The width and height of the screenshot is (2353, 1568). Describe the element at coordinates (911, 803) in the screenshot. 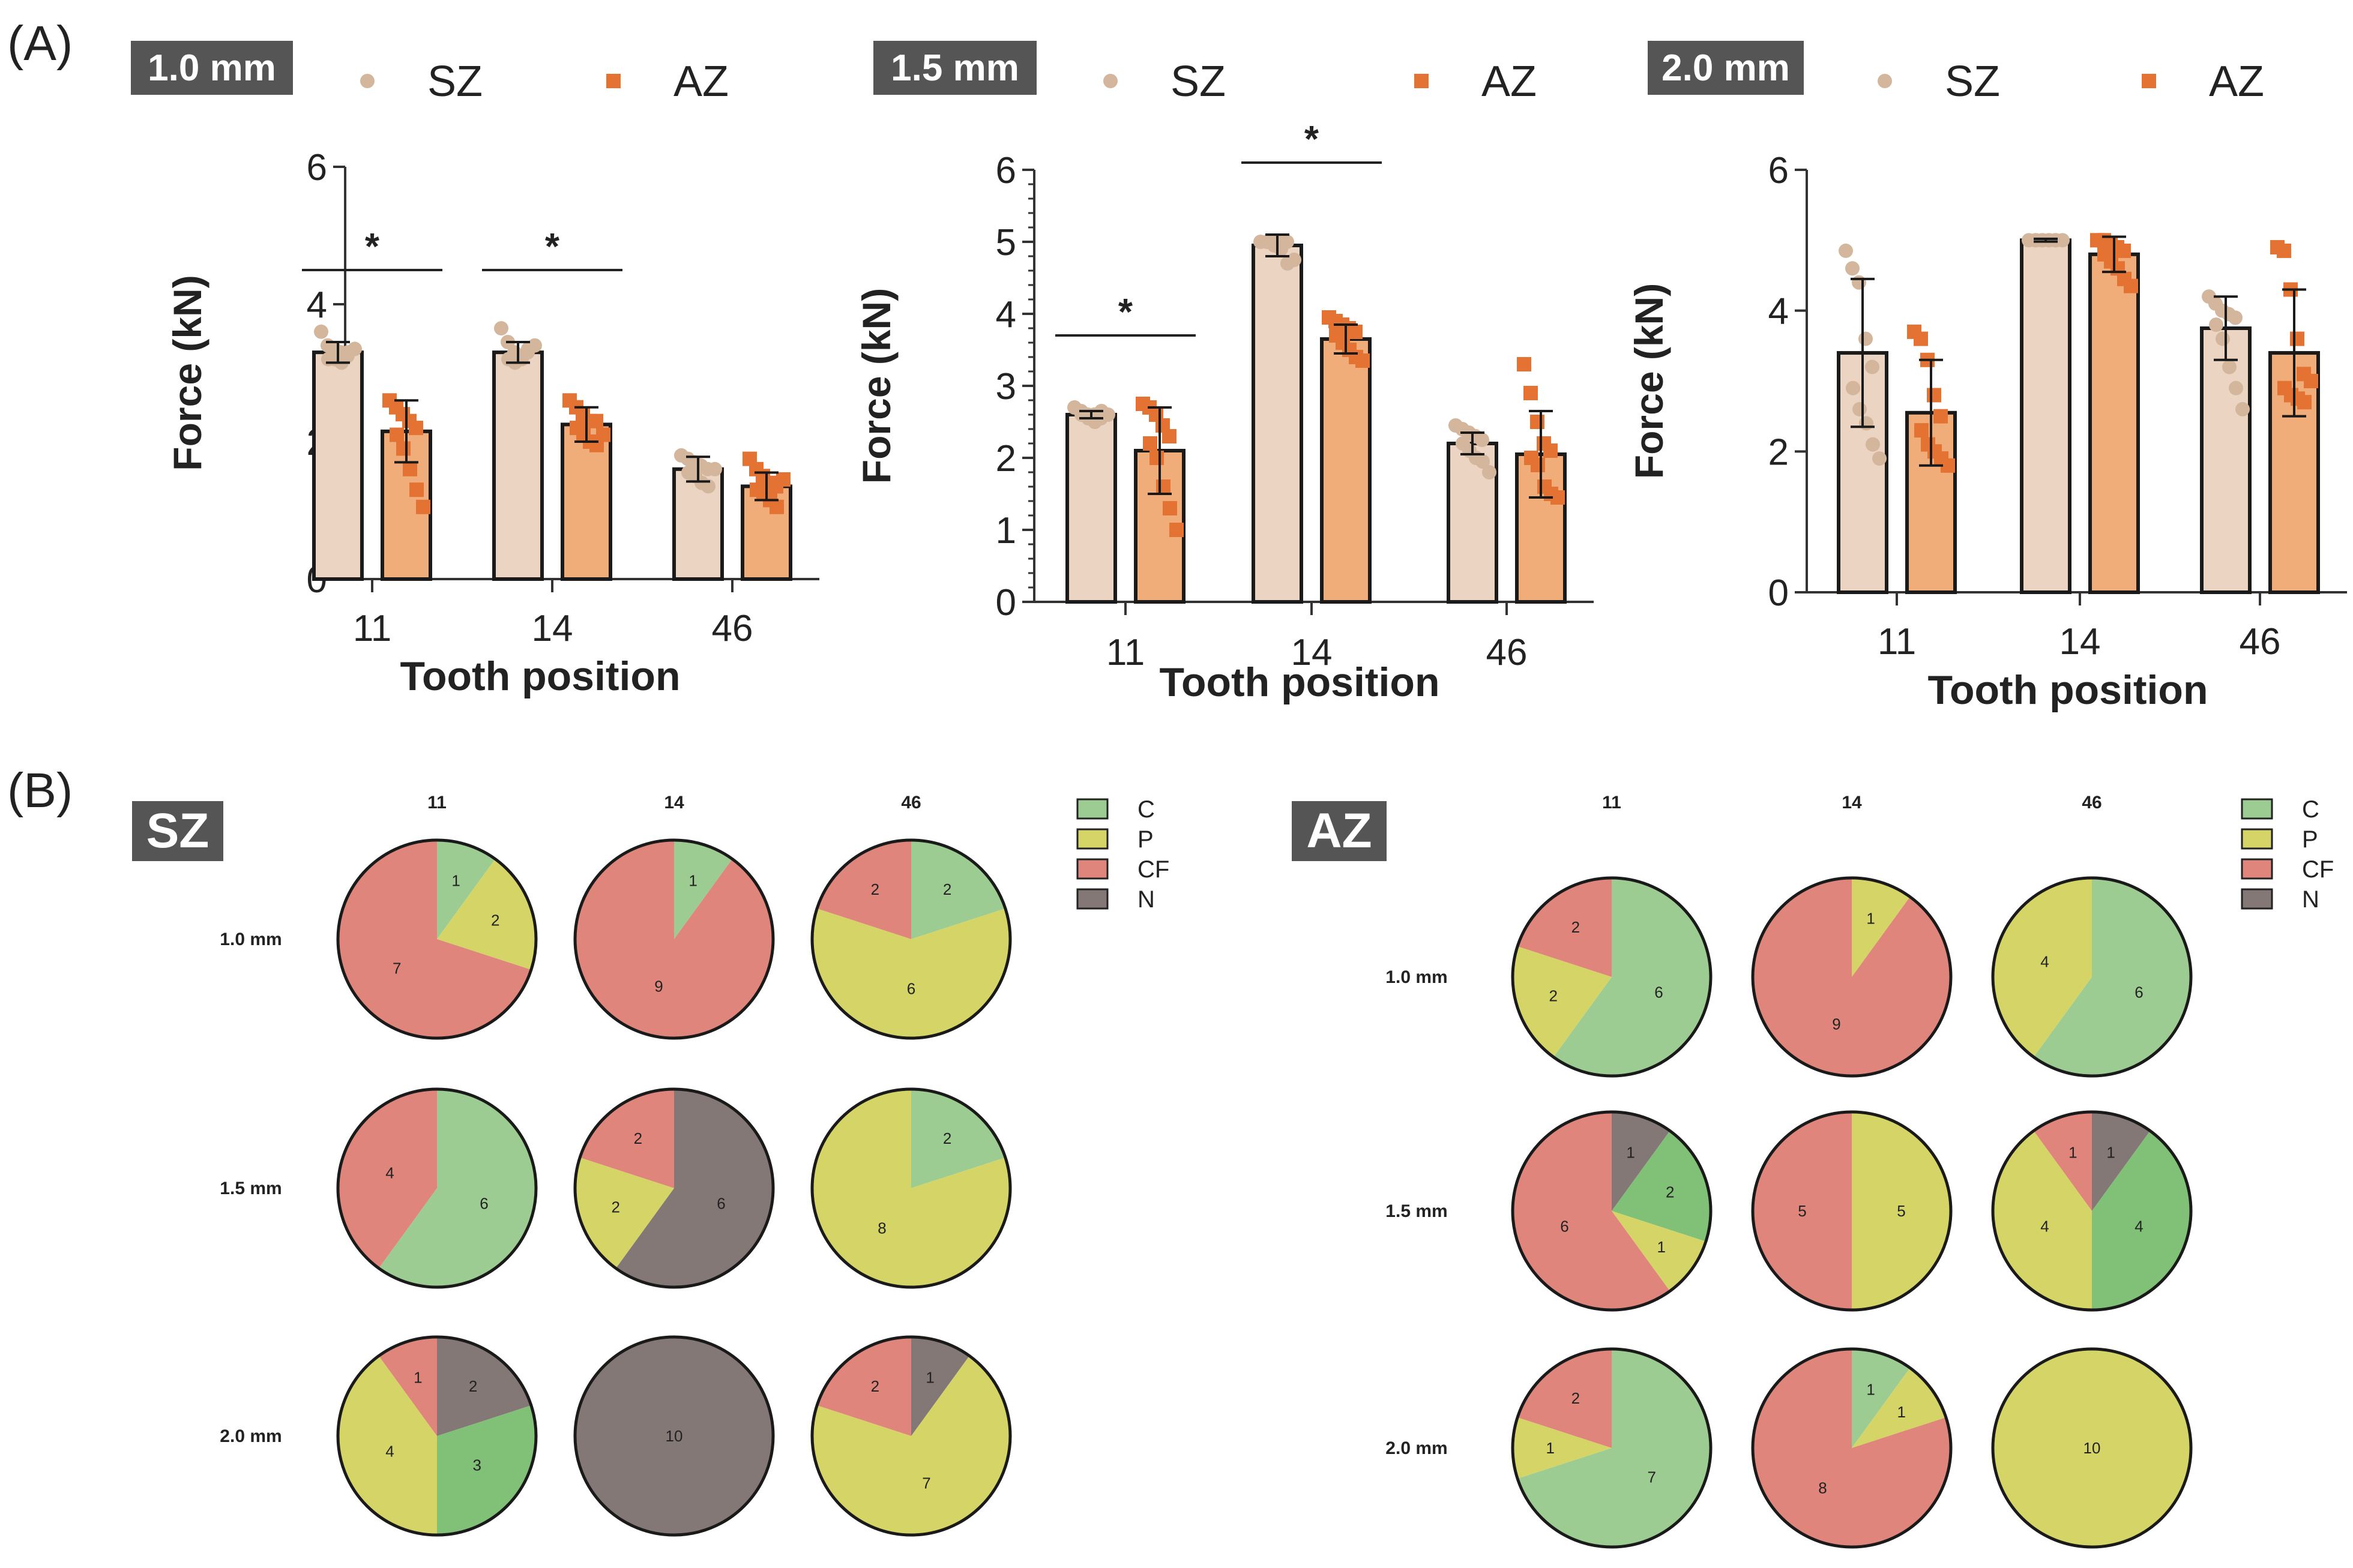

I see `pie-column-header: 46` at that location.